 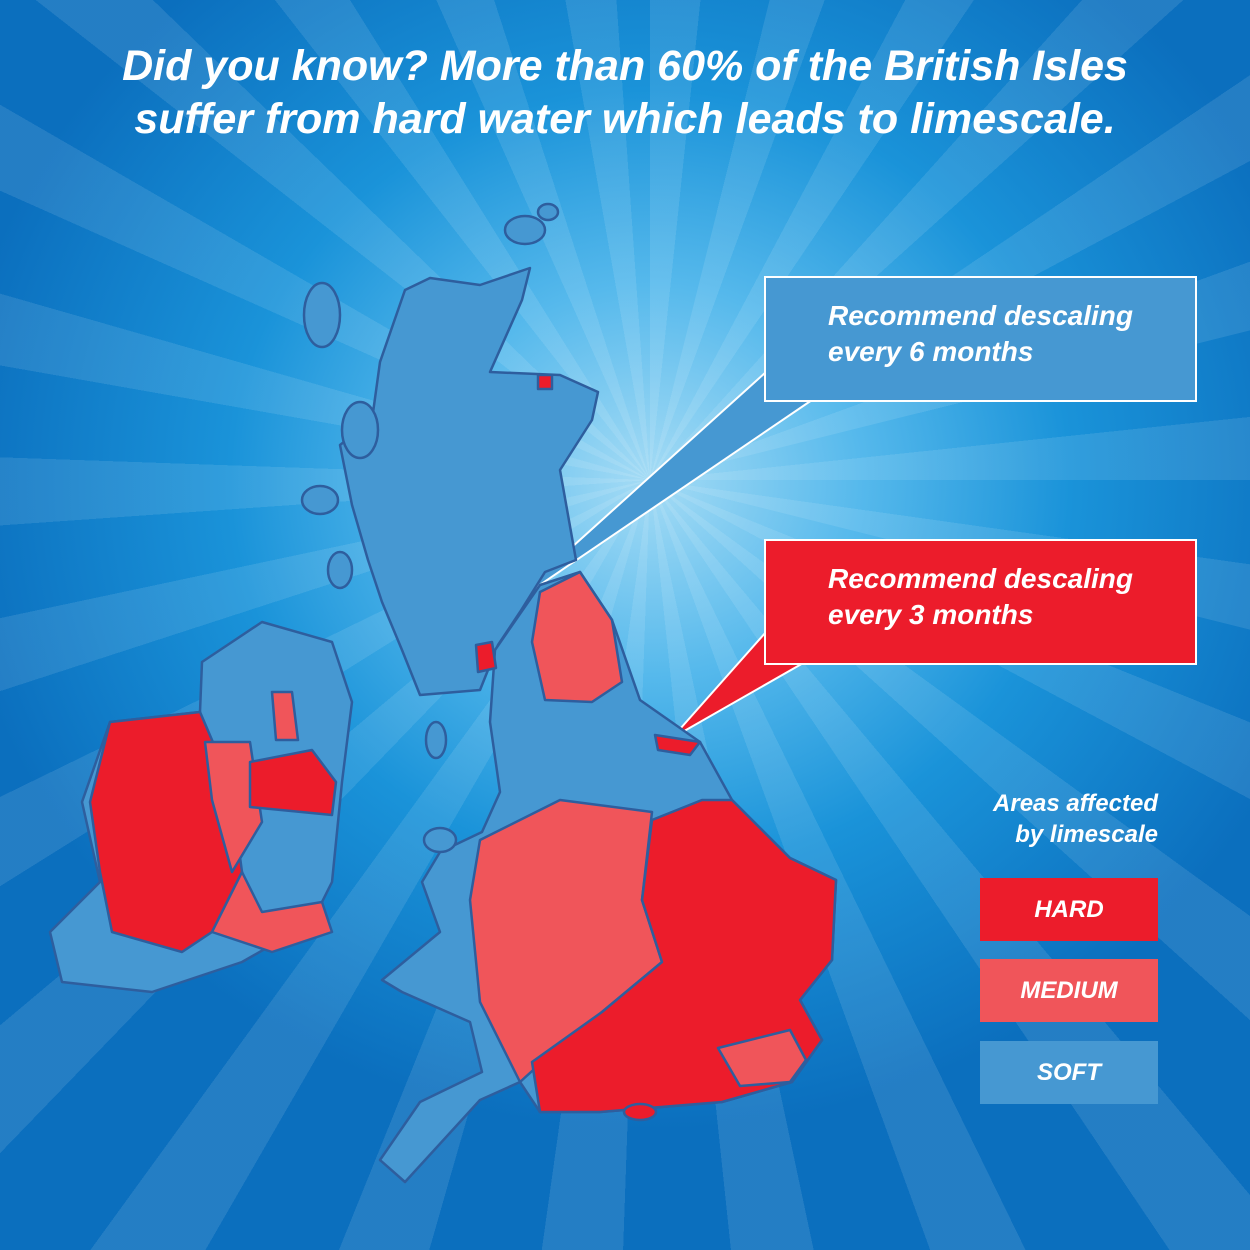 What do you see at coordinates (684, 956) in the screenshot?
I see `region-southeast-hard` at bounding box center [684, 956].